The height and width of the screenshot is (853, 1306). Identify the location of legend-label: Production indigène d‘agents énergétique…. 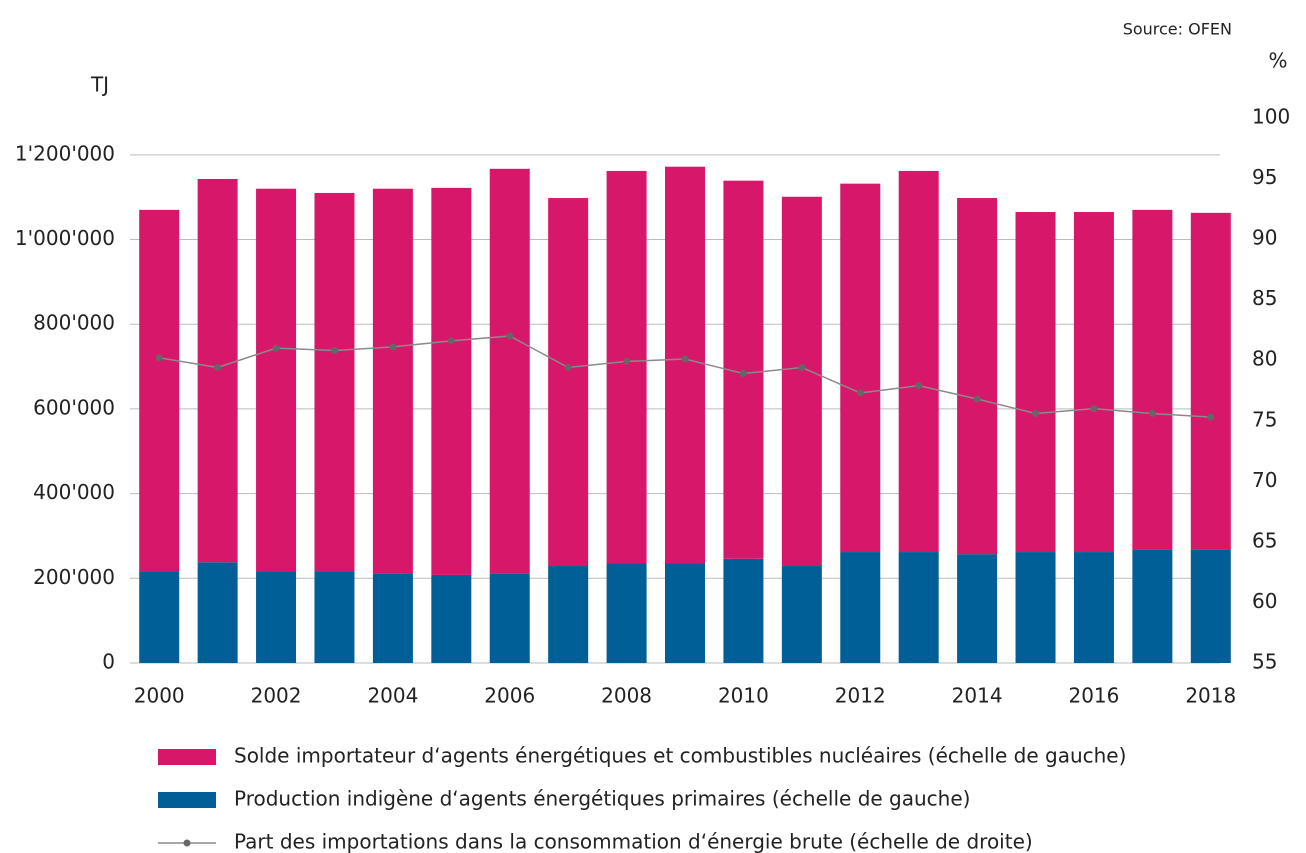
(602, 799).